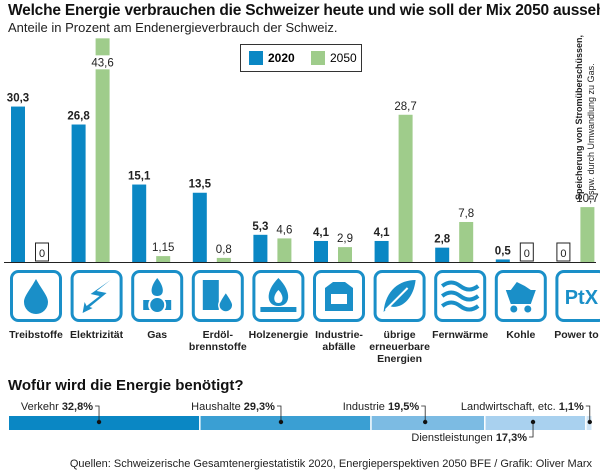 The image size is (600, 474). I want to click on oil-barrel-icon, so click(217, 296).